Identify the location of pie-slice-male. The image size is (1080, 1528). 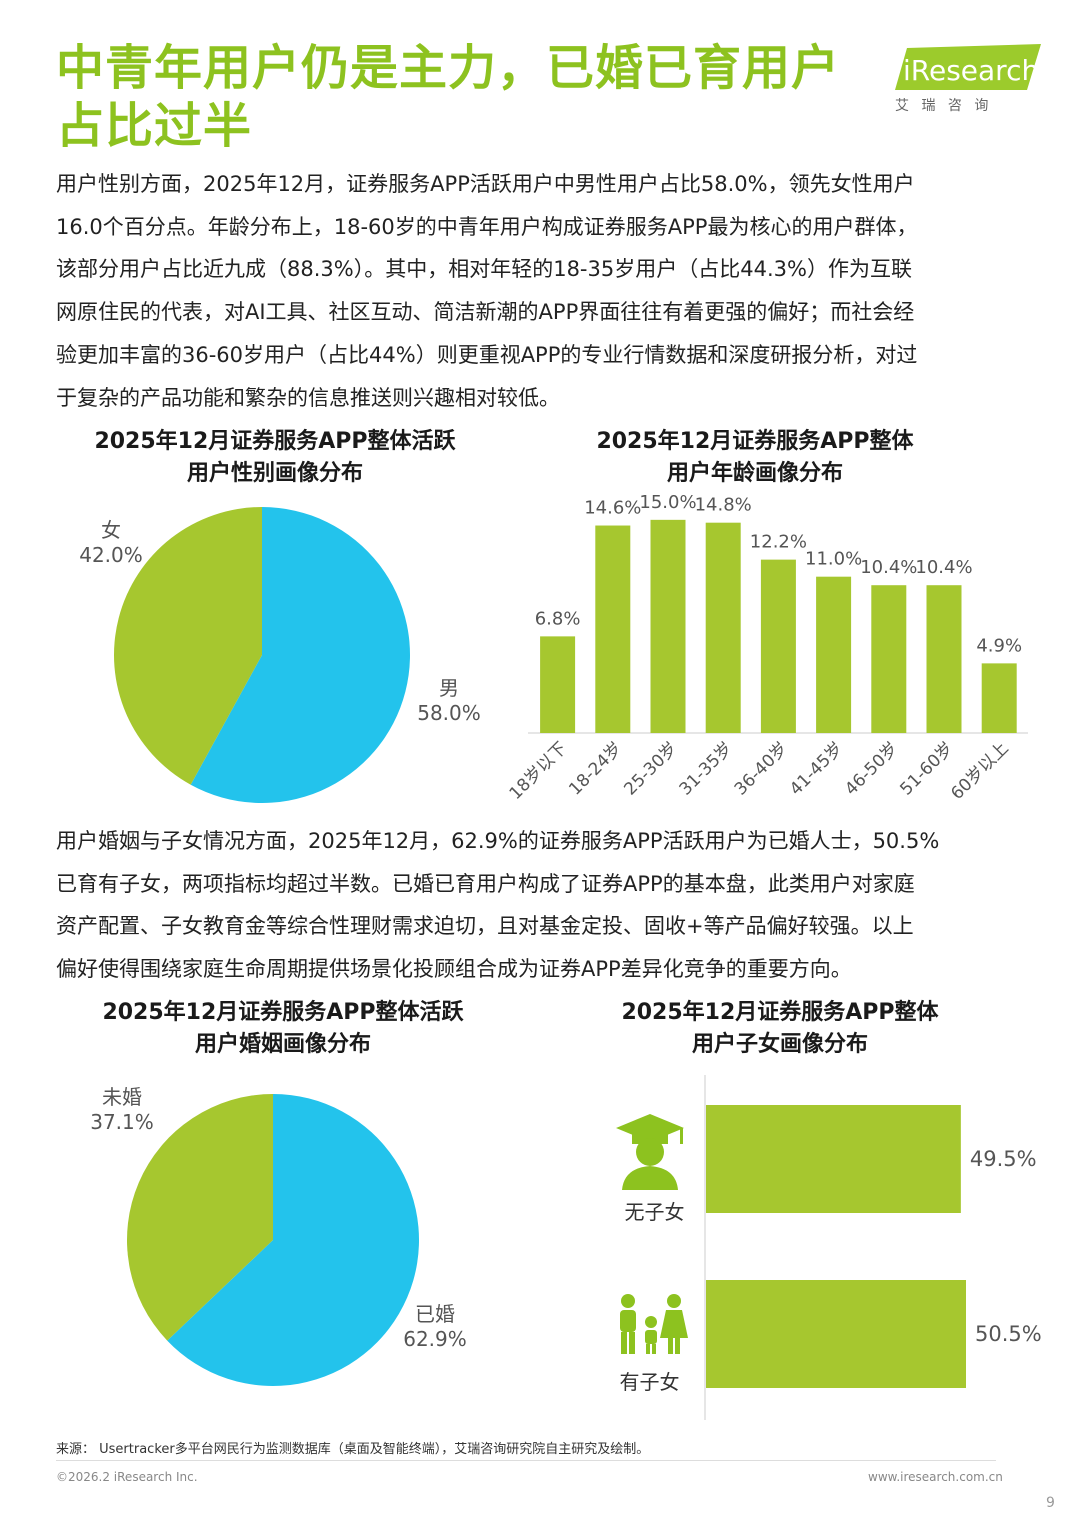
(300, 655).